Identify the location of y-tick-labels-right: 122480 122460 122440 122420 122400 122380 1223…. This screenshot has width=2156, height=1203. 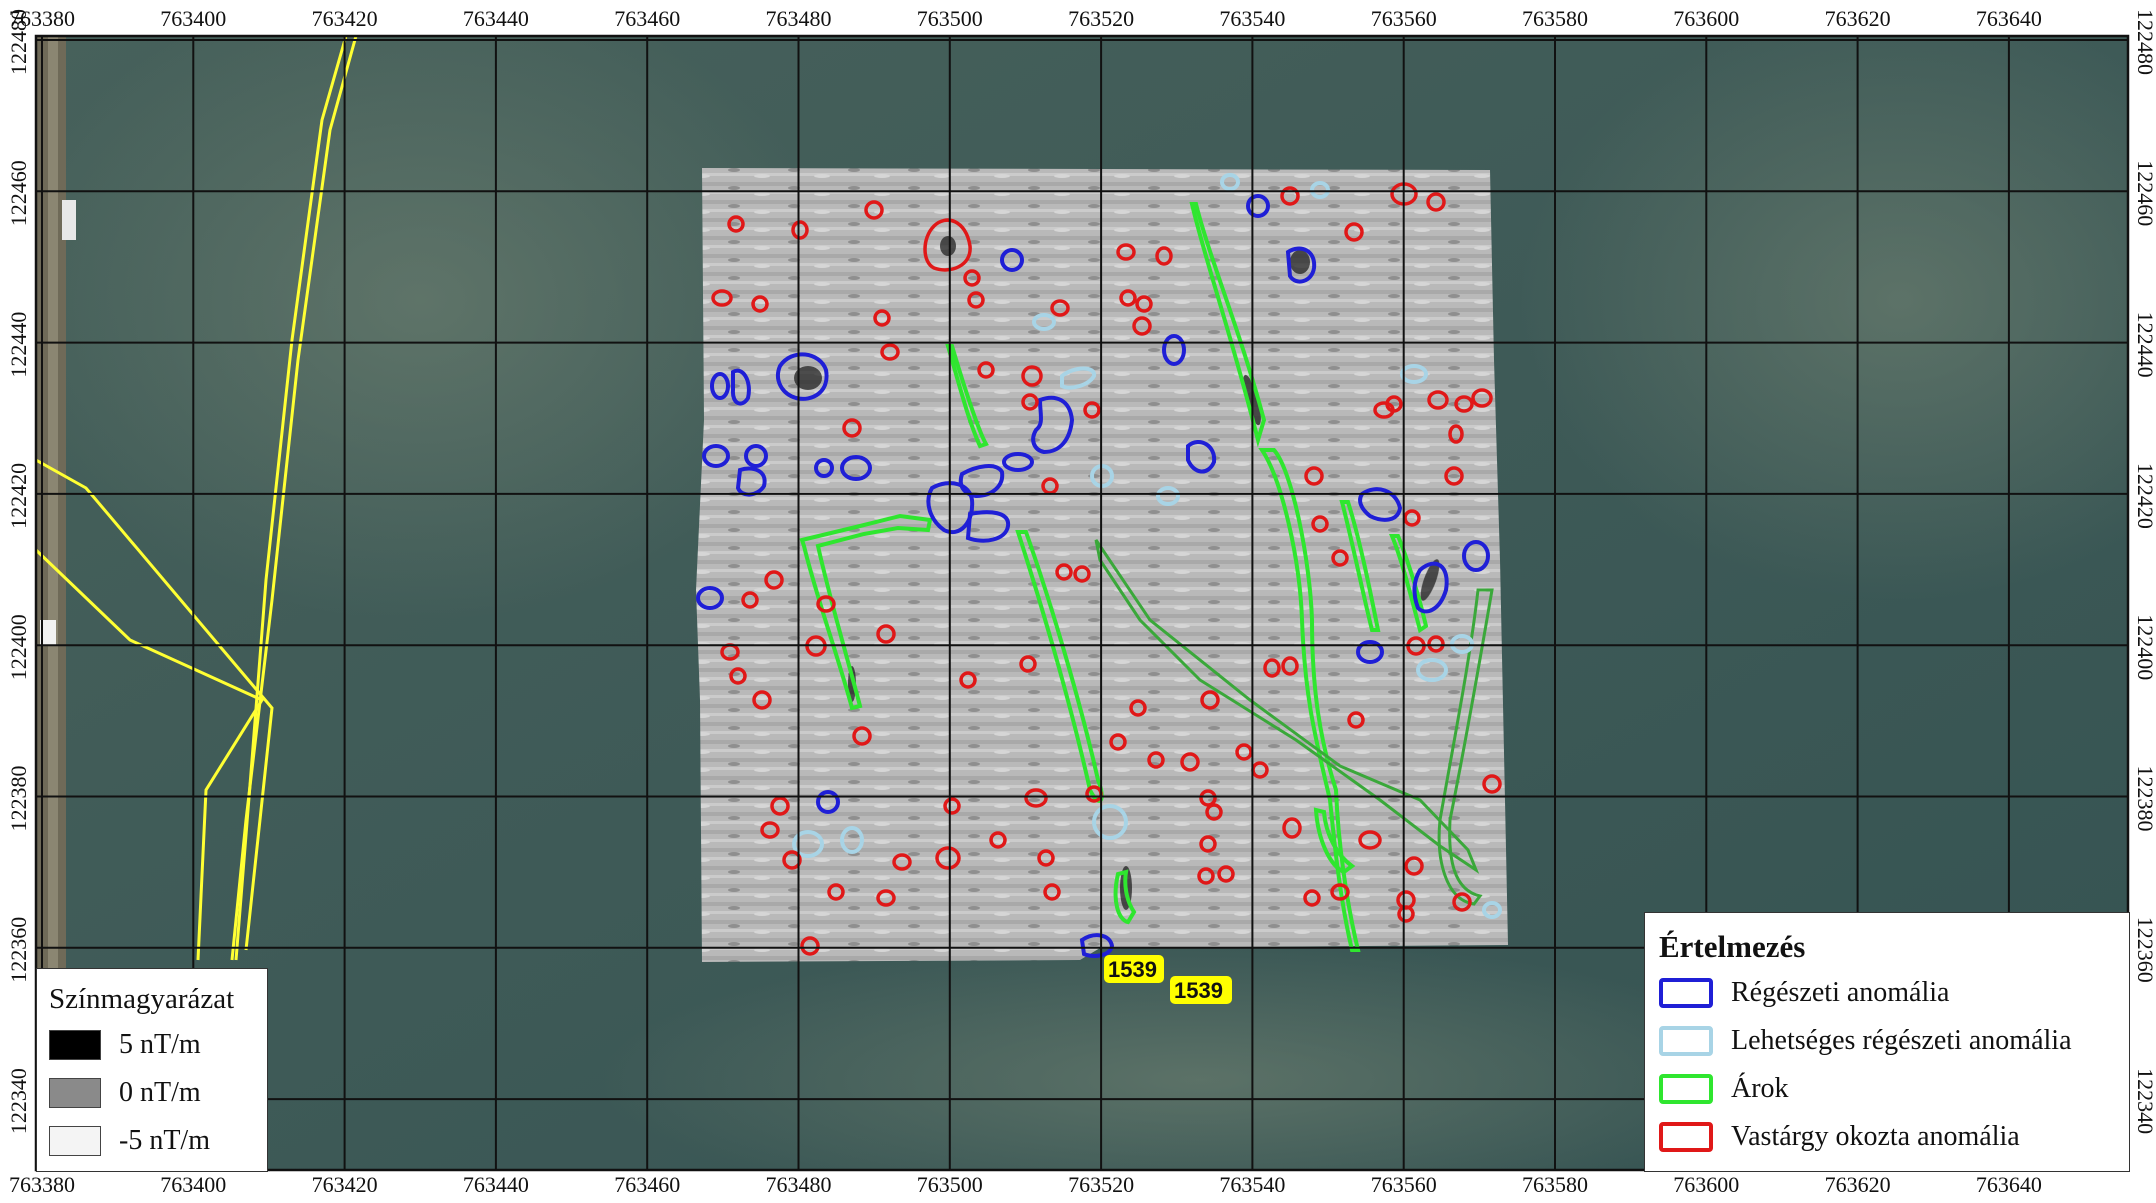
(2144, 571).